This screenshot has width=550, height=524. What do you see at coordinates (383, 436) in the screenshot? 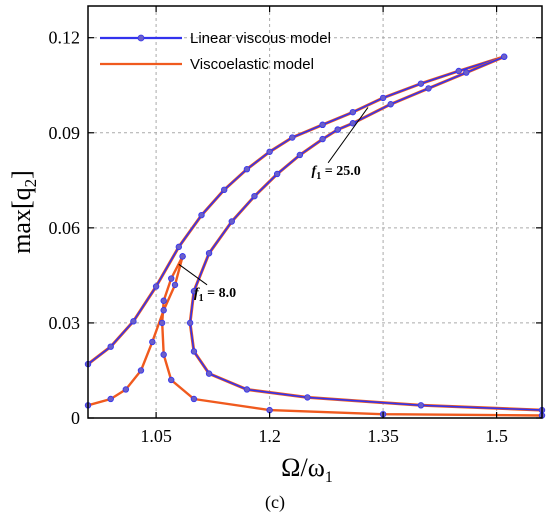
I see `x-tick-label: 1.35` at bounding box center [383, 436].